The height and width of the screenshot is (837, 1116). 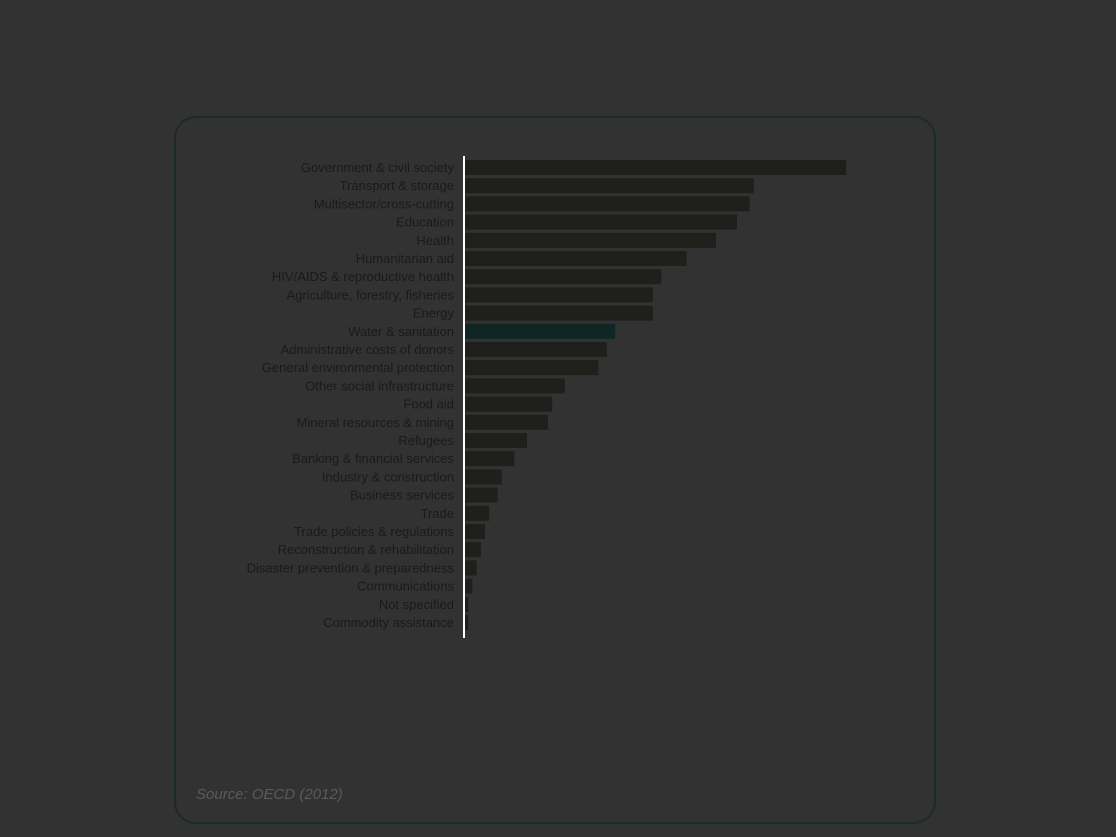 I want to click on category-label: Business services, so click(x=402, y=495).